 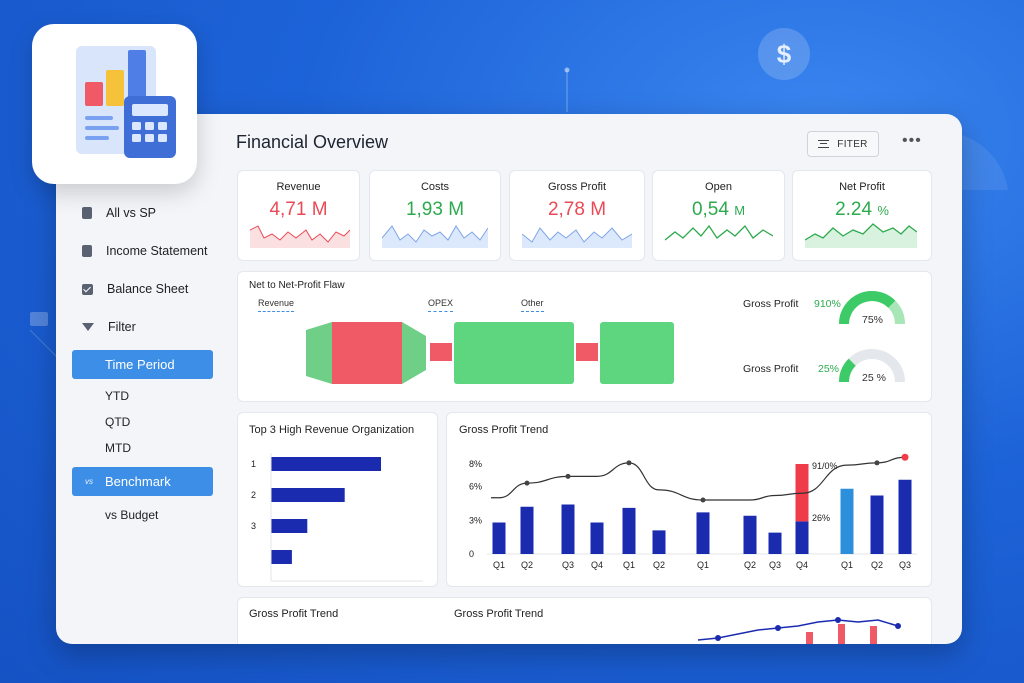 I want to click on kpi-label: Costs, so click(x=435, y=187).